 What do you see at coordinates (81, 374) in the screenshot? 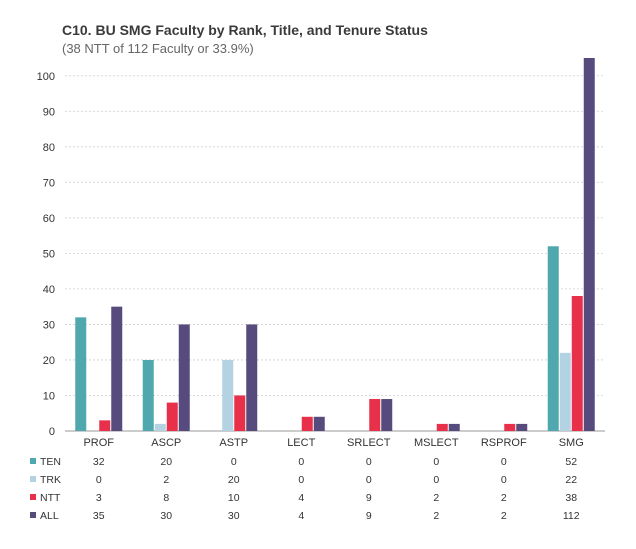
I see `bar-prof-ten` at bounding box center [81, 374].